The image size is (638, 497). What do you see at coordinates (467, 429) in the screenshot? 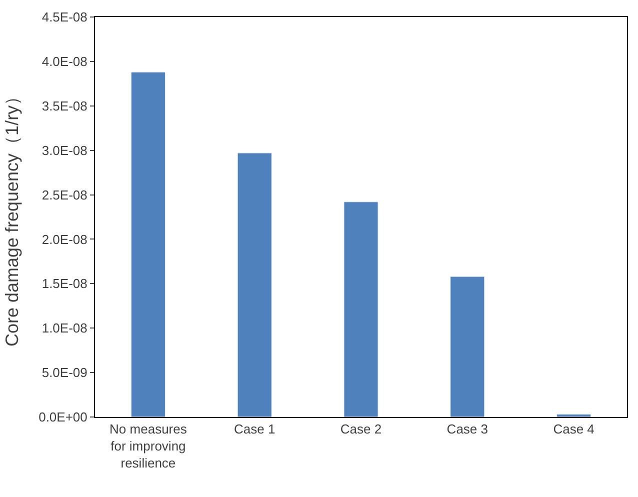
I see `x-tick-label: Case 3` at bounding box center [467, 429].